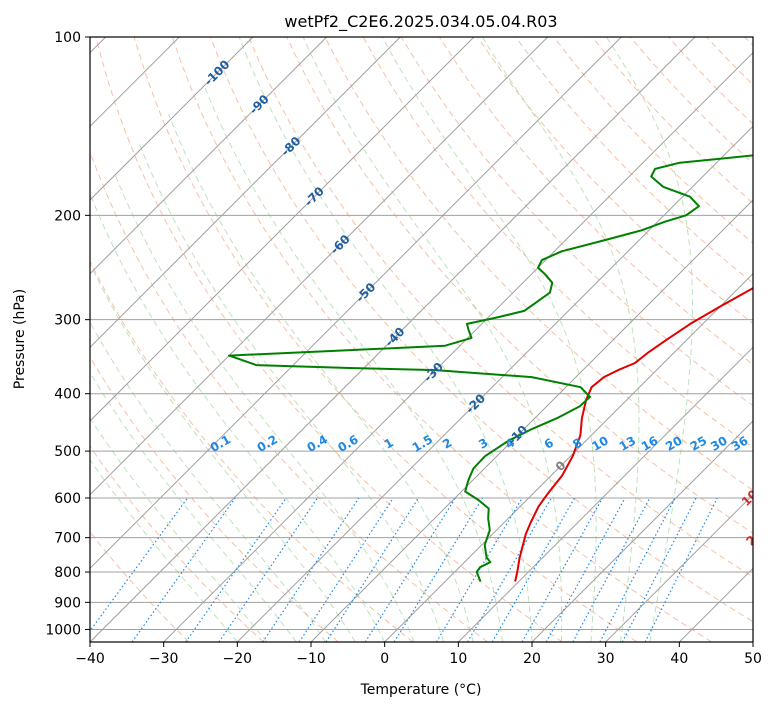  What do you see at coordinates (67, 603) in the screenshot?
I see `y-tick-label: 900` at bounding box center [67, 603].